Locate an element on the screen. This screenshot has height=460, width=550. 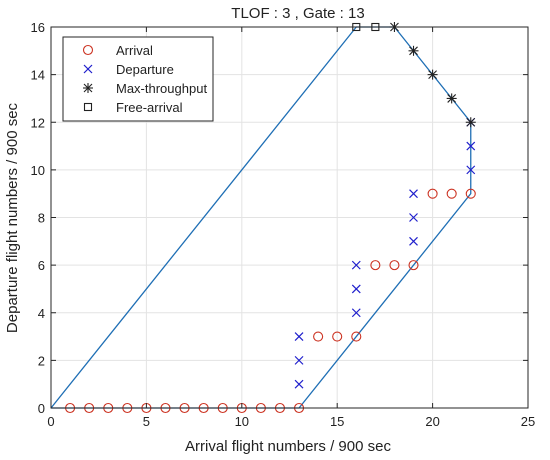
legend-marker-departure is located at coordinates (88, 69).